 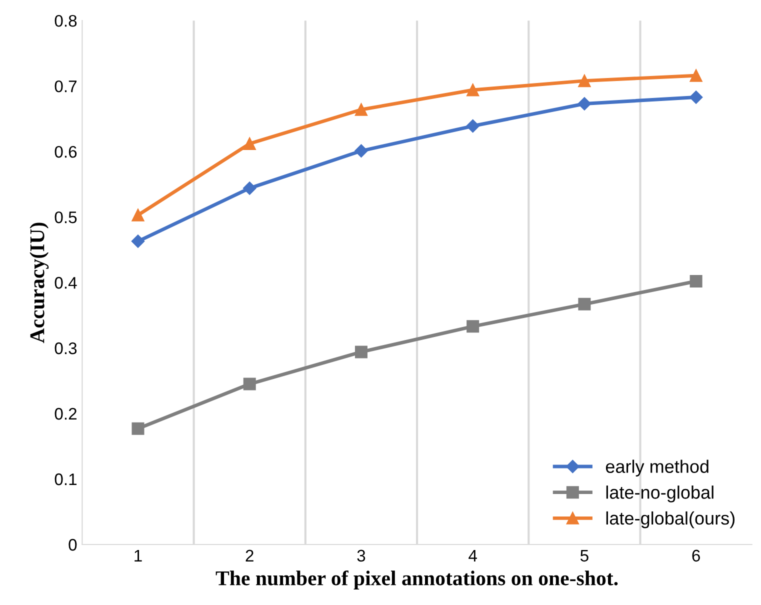 What do you see at coordinates (65, 152) in the screenshot?
I see `y-tick-label: 0.6` at bounding box center [65, 152].